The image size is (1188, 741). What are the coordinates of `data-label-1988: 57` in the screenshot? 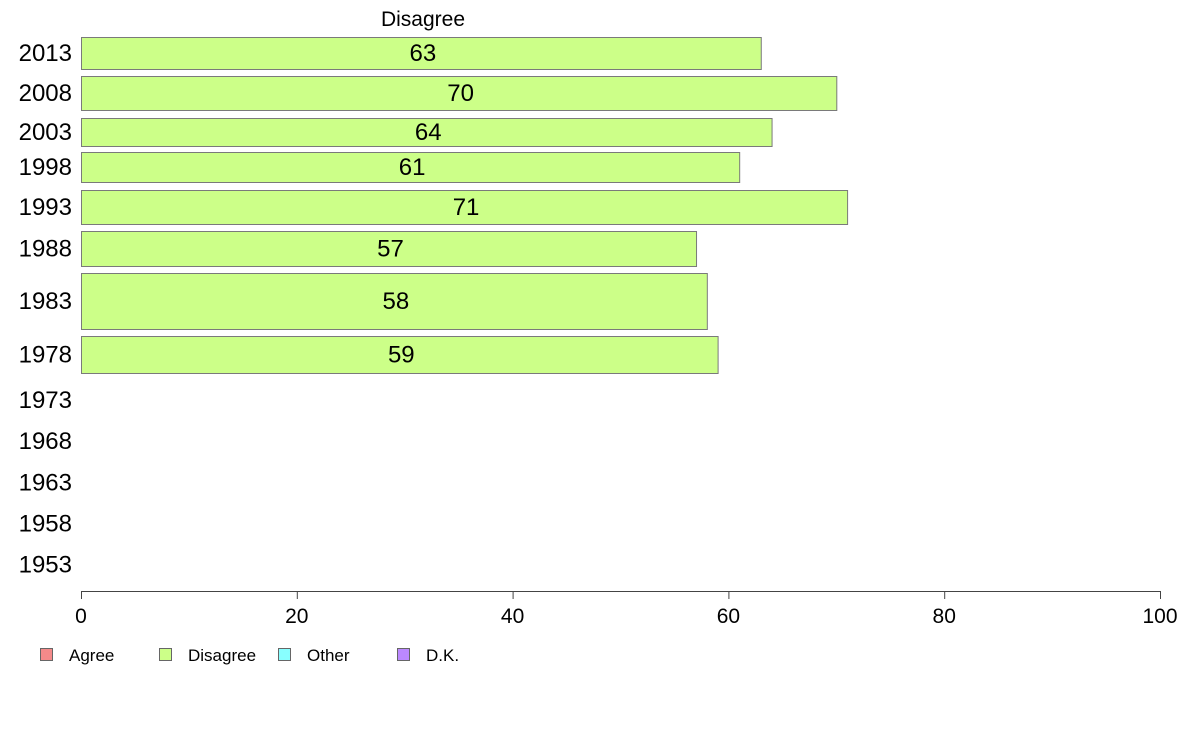 It's located at (390, 249).